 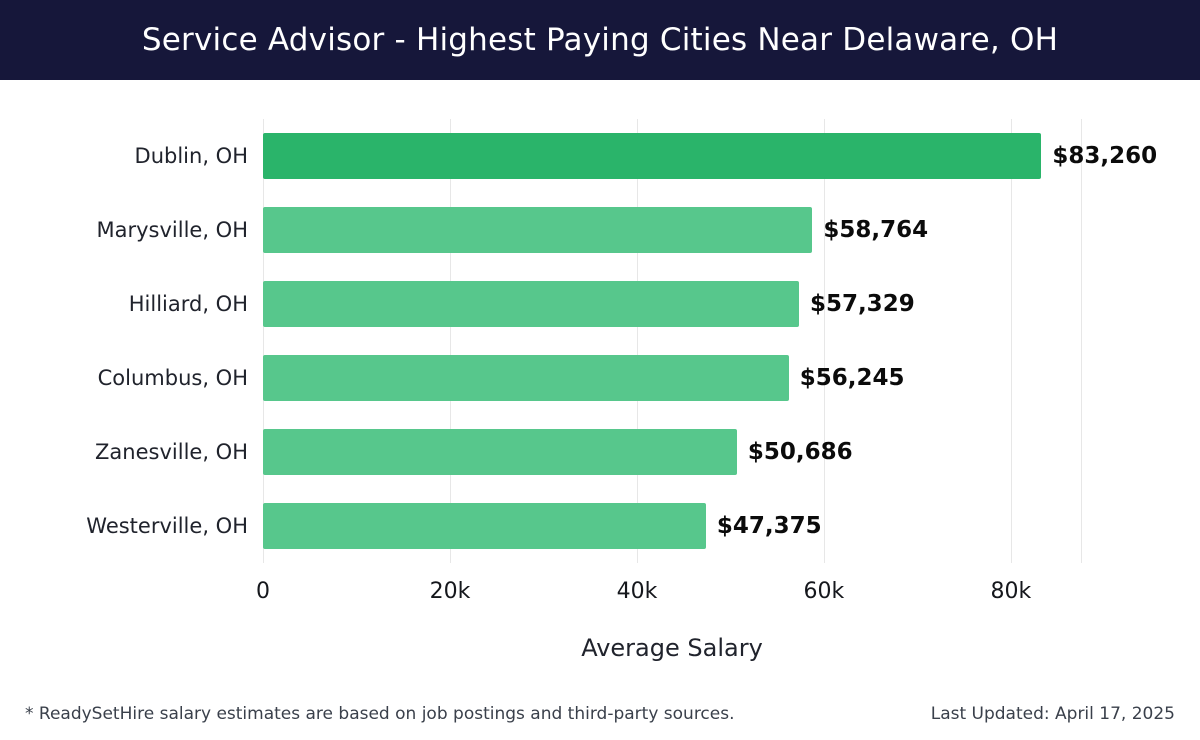 What do you see at coordinates (450, 591) in the screenshot?
I see `tick-label: 20k` at bounding box center [450, 591].